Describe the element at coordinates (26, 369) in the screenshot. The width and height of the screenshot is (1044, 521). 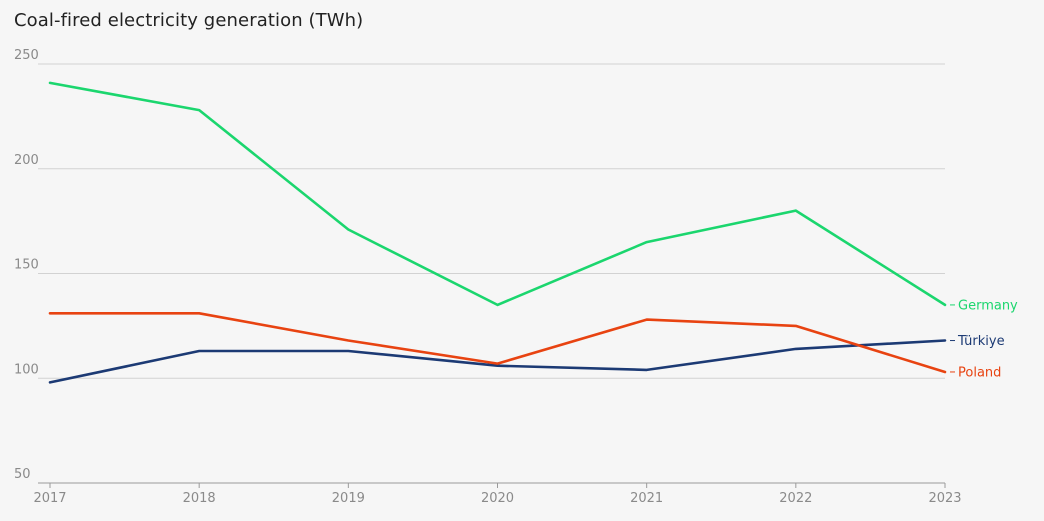
I see `y-tick-label-100: 100` at that location.